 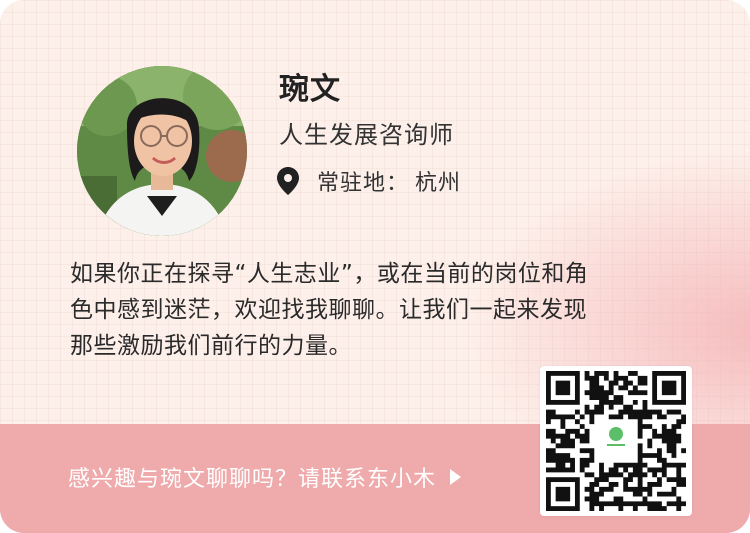 What do you see at coordinates (438, 183) in the screenshot?
I see `location-city: 杭州` at bounding box center [438, 183].